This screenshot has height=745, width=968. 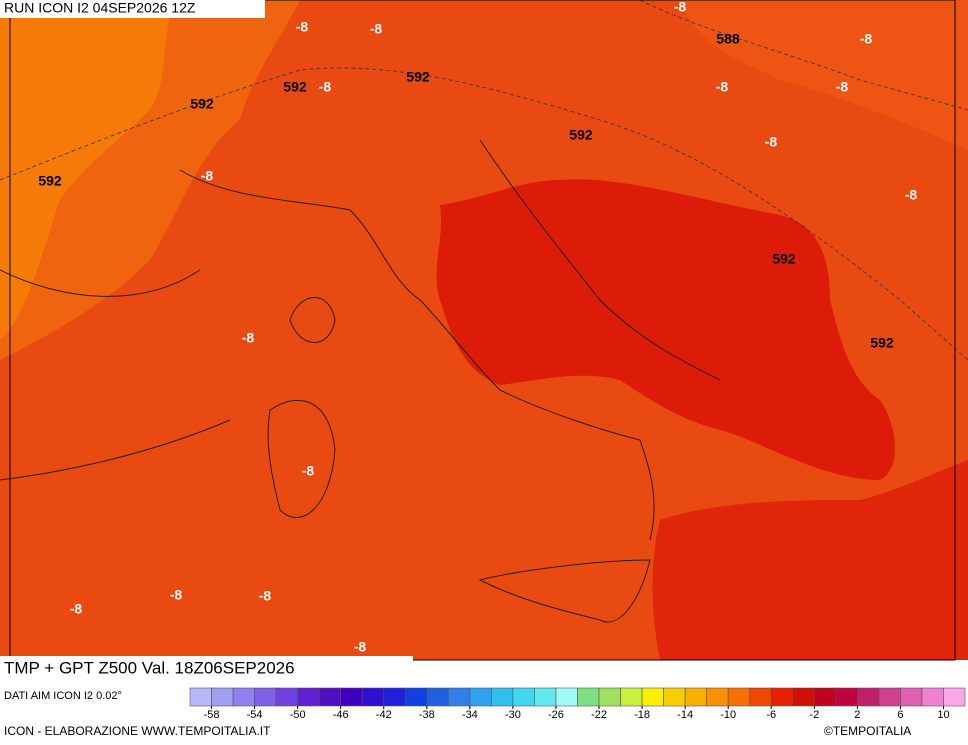 What do you see at coordinates (341, 715) in the screenshot?
I see `colorbar-tick-label: -46` at bounding box center [341, 715].